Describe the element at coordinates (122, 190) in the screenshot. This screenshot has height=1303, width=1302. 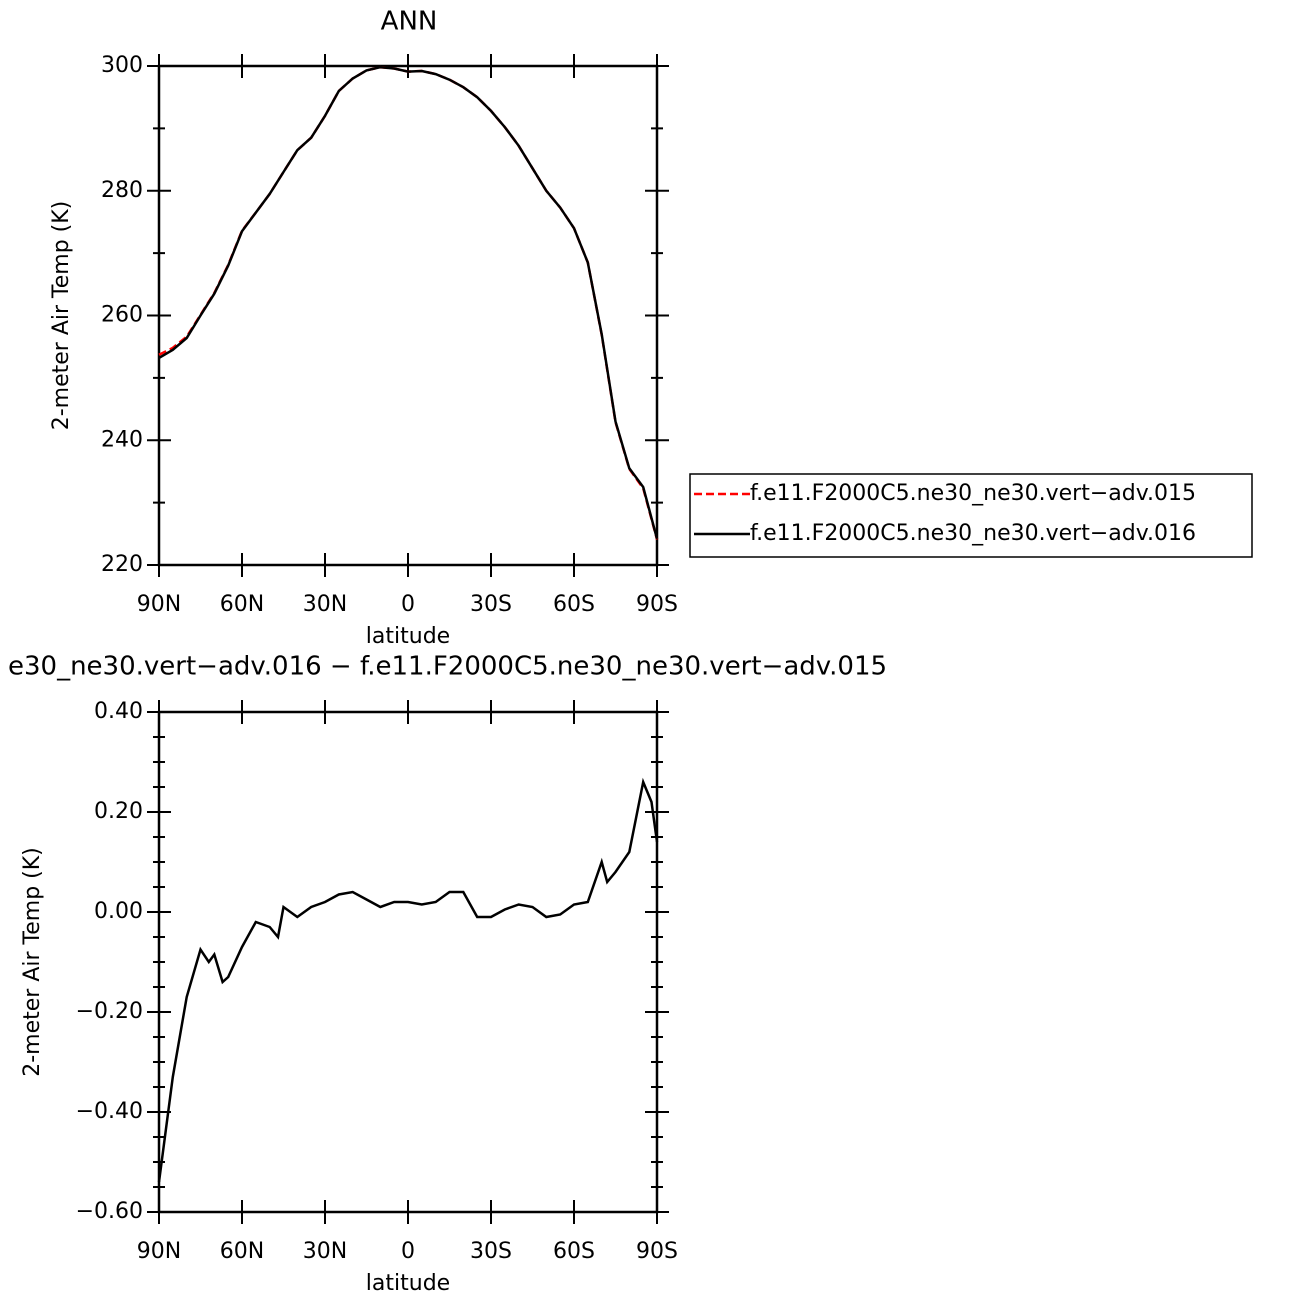
I see `y-tick-label: 280` at that location.